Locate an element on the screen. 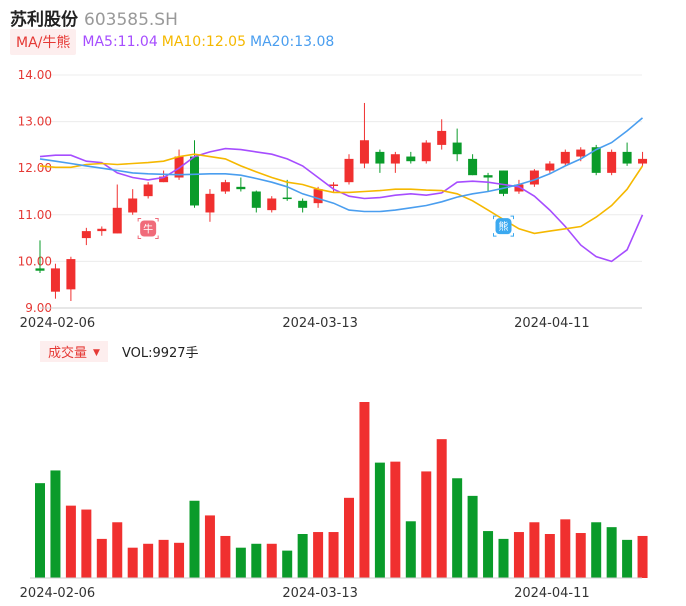 The width and height of the screenshot is (686, 606). x-tick-label: 2024-03-13 is located at coordinates (320, 323).